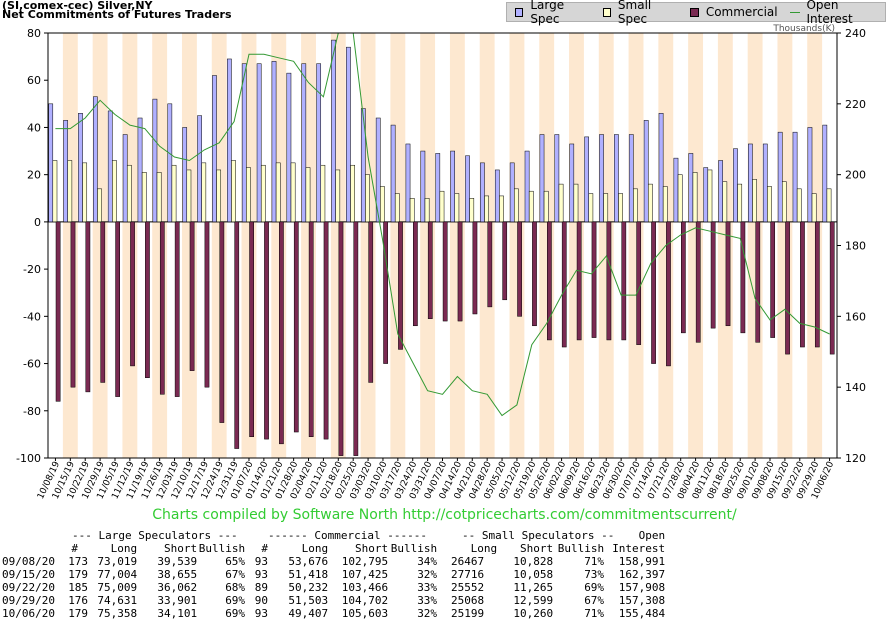 This screenshot has width=889, height=620. Describe the element at coordinates (519, 12) in the screenshot. I see `legend-swatch-large-spec` at that location.